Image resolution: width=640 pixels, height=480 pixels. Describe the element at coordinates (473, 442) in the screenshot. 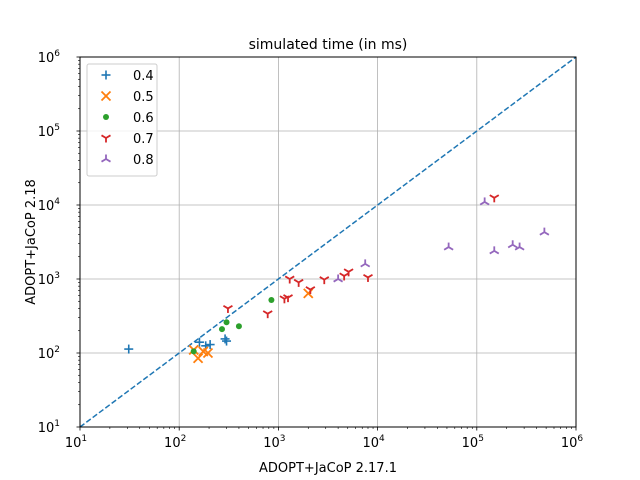

I see `x-tick-label: 10⁵` at that location.